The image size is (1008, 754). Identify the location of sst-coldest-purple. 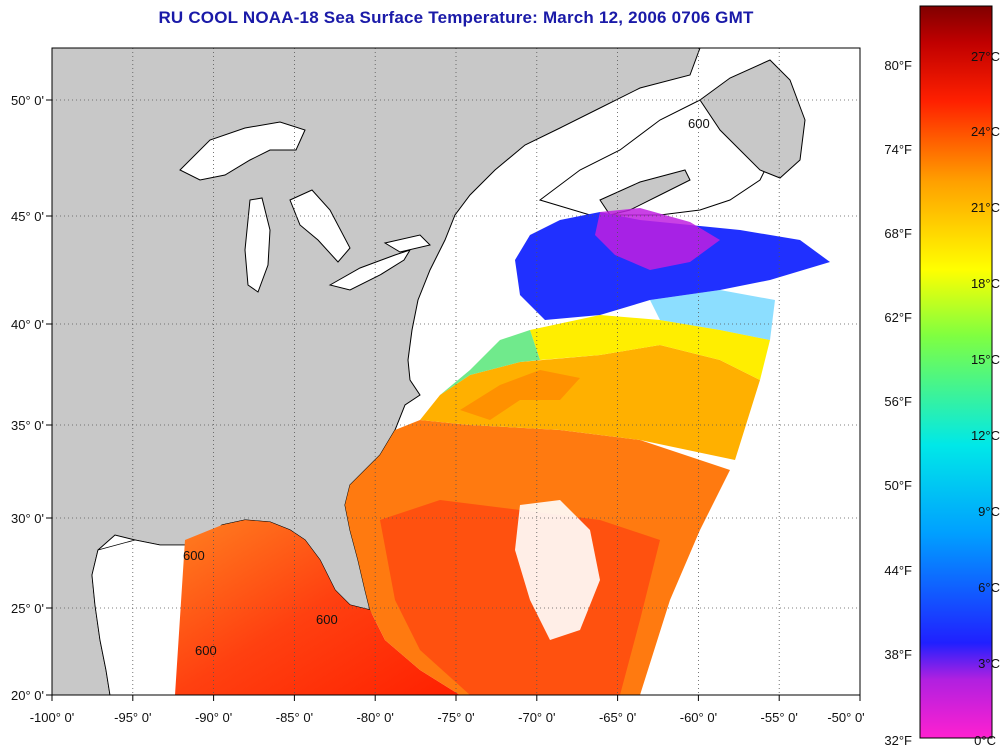
(657, 239).